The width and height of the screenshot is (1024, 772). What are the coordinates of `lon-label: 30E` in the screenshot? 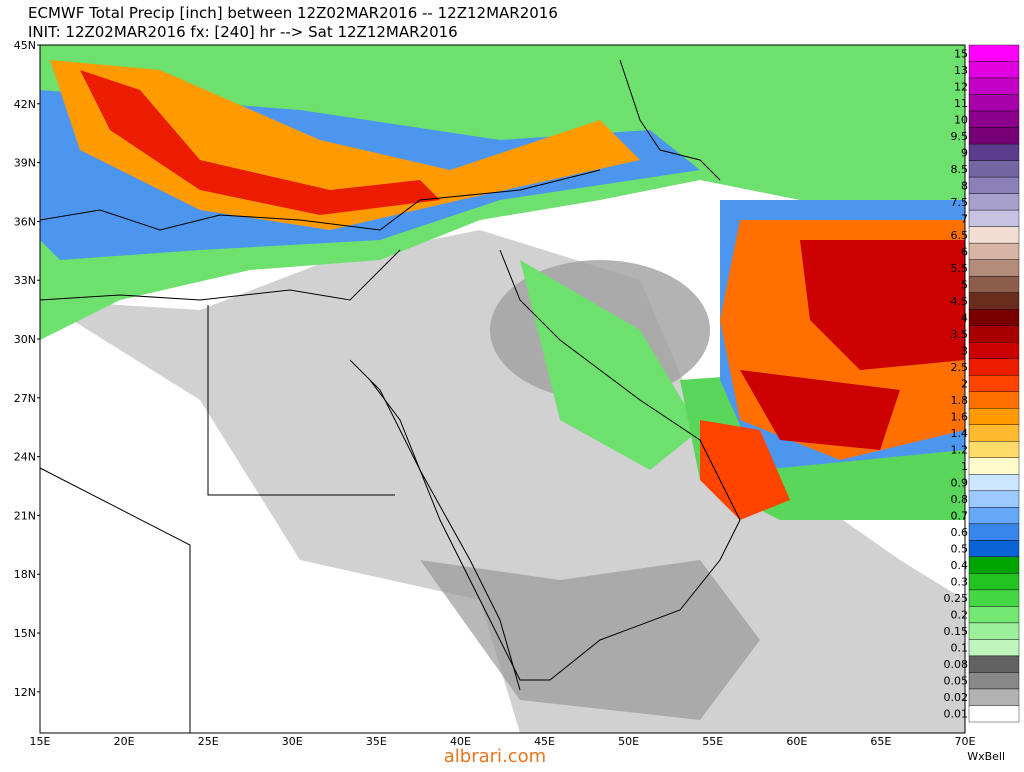 It's located at (292, 741).